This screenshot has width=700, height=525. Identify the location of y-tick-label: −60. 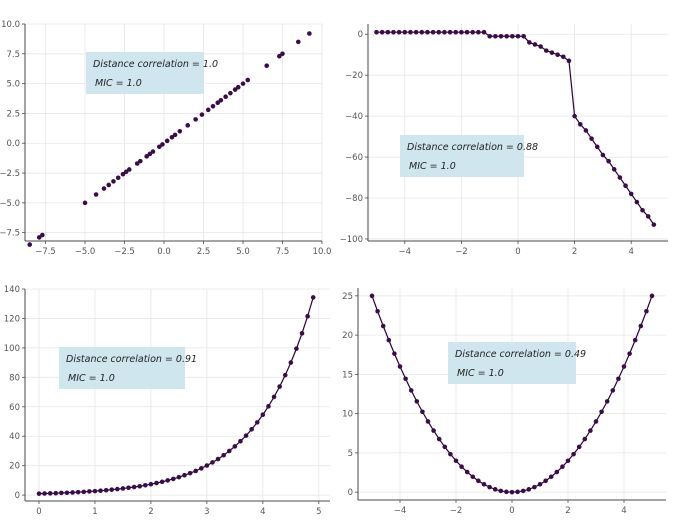
(354, 158).